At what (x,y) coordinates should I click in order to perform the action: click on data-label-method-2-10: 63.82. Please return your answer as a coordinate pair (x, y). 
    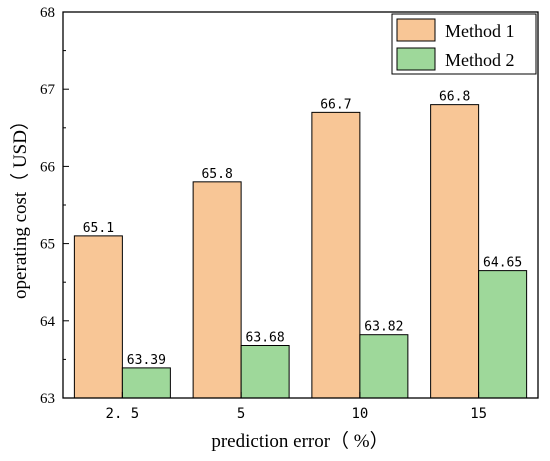
    Looking at the image, I should click on (383, 327).